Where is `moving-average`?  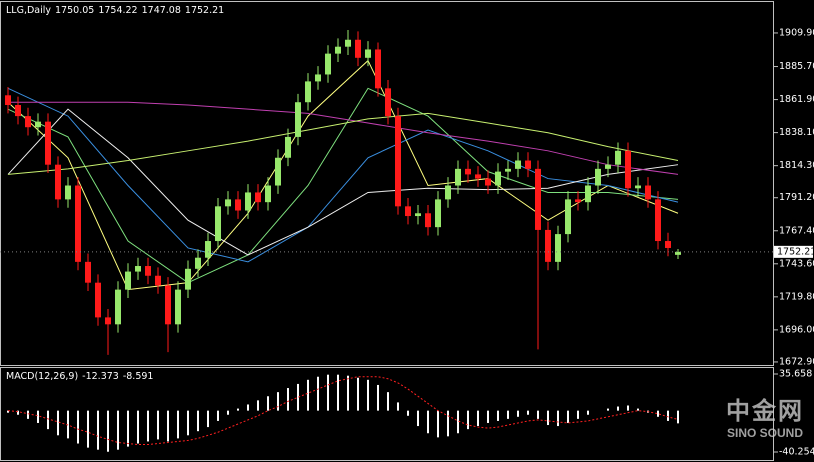
moving-average is located at coordinates (343, 143).